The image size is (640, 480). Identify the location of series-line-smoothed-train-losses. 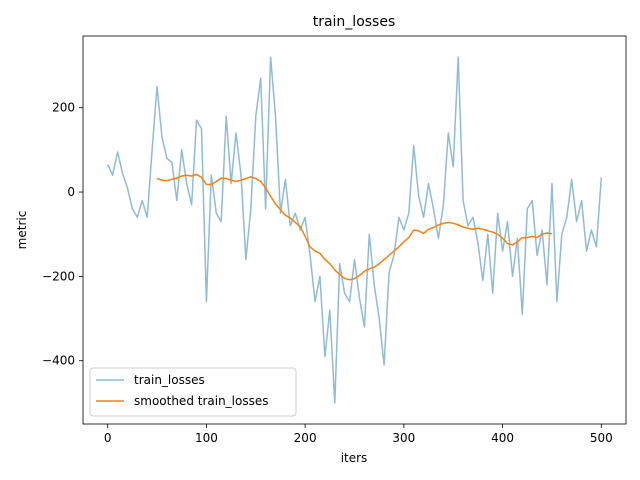
(354, 227).